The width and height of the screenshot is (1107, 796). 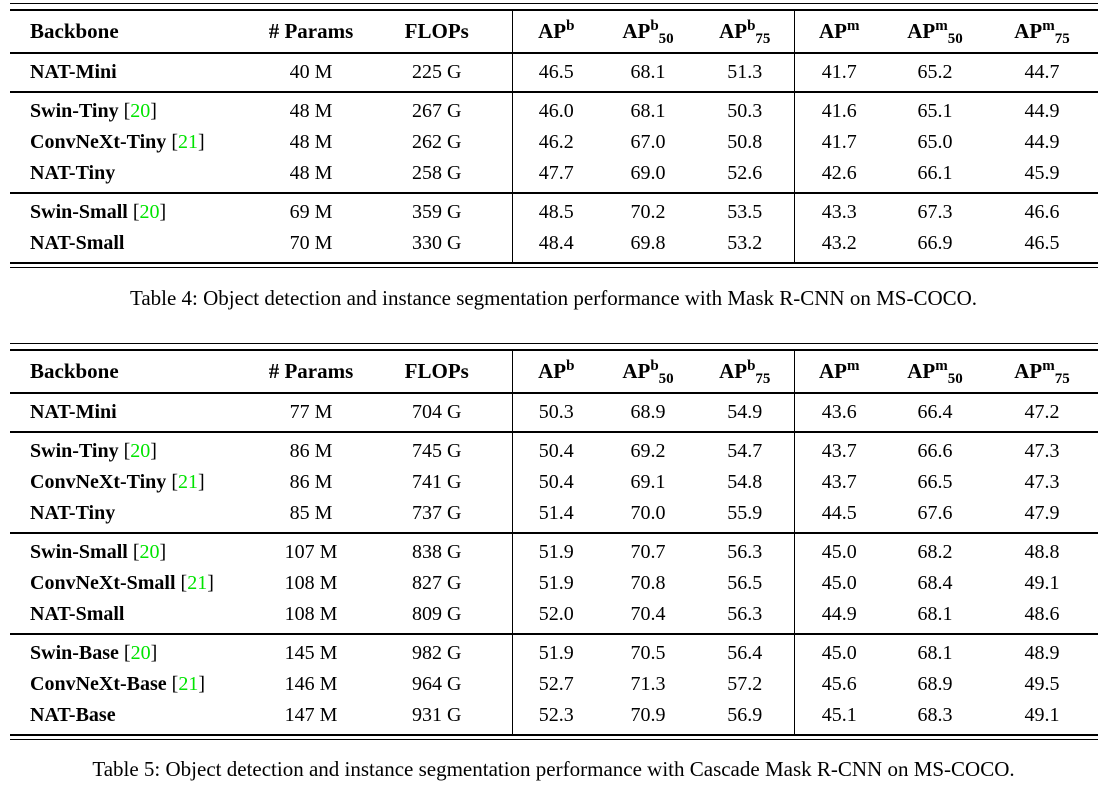 What do you see at coordinates (648, 513) in the screenshot?
I see `cell-ap-b-50: 70.0` at bounding box center [648, 513].